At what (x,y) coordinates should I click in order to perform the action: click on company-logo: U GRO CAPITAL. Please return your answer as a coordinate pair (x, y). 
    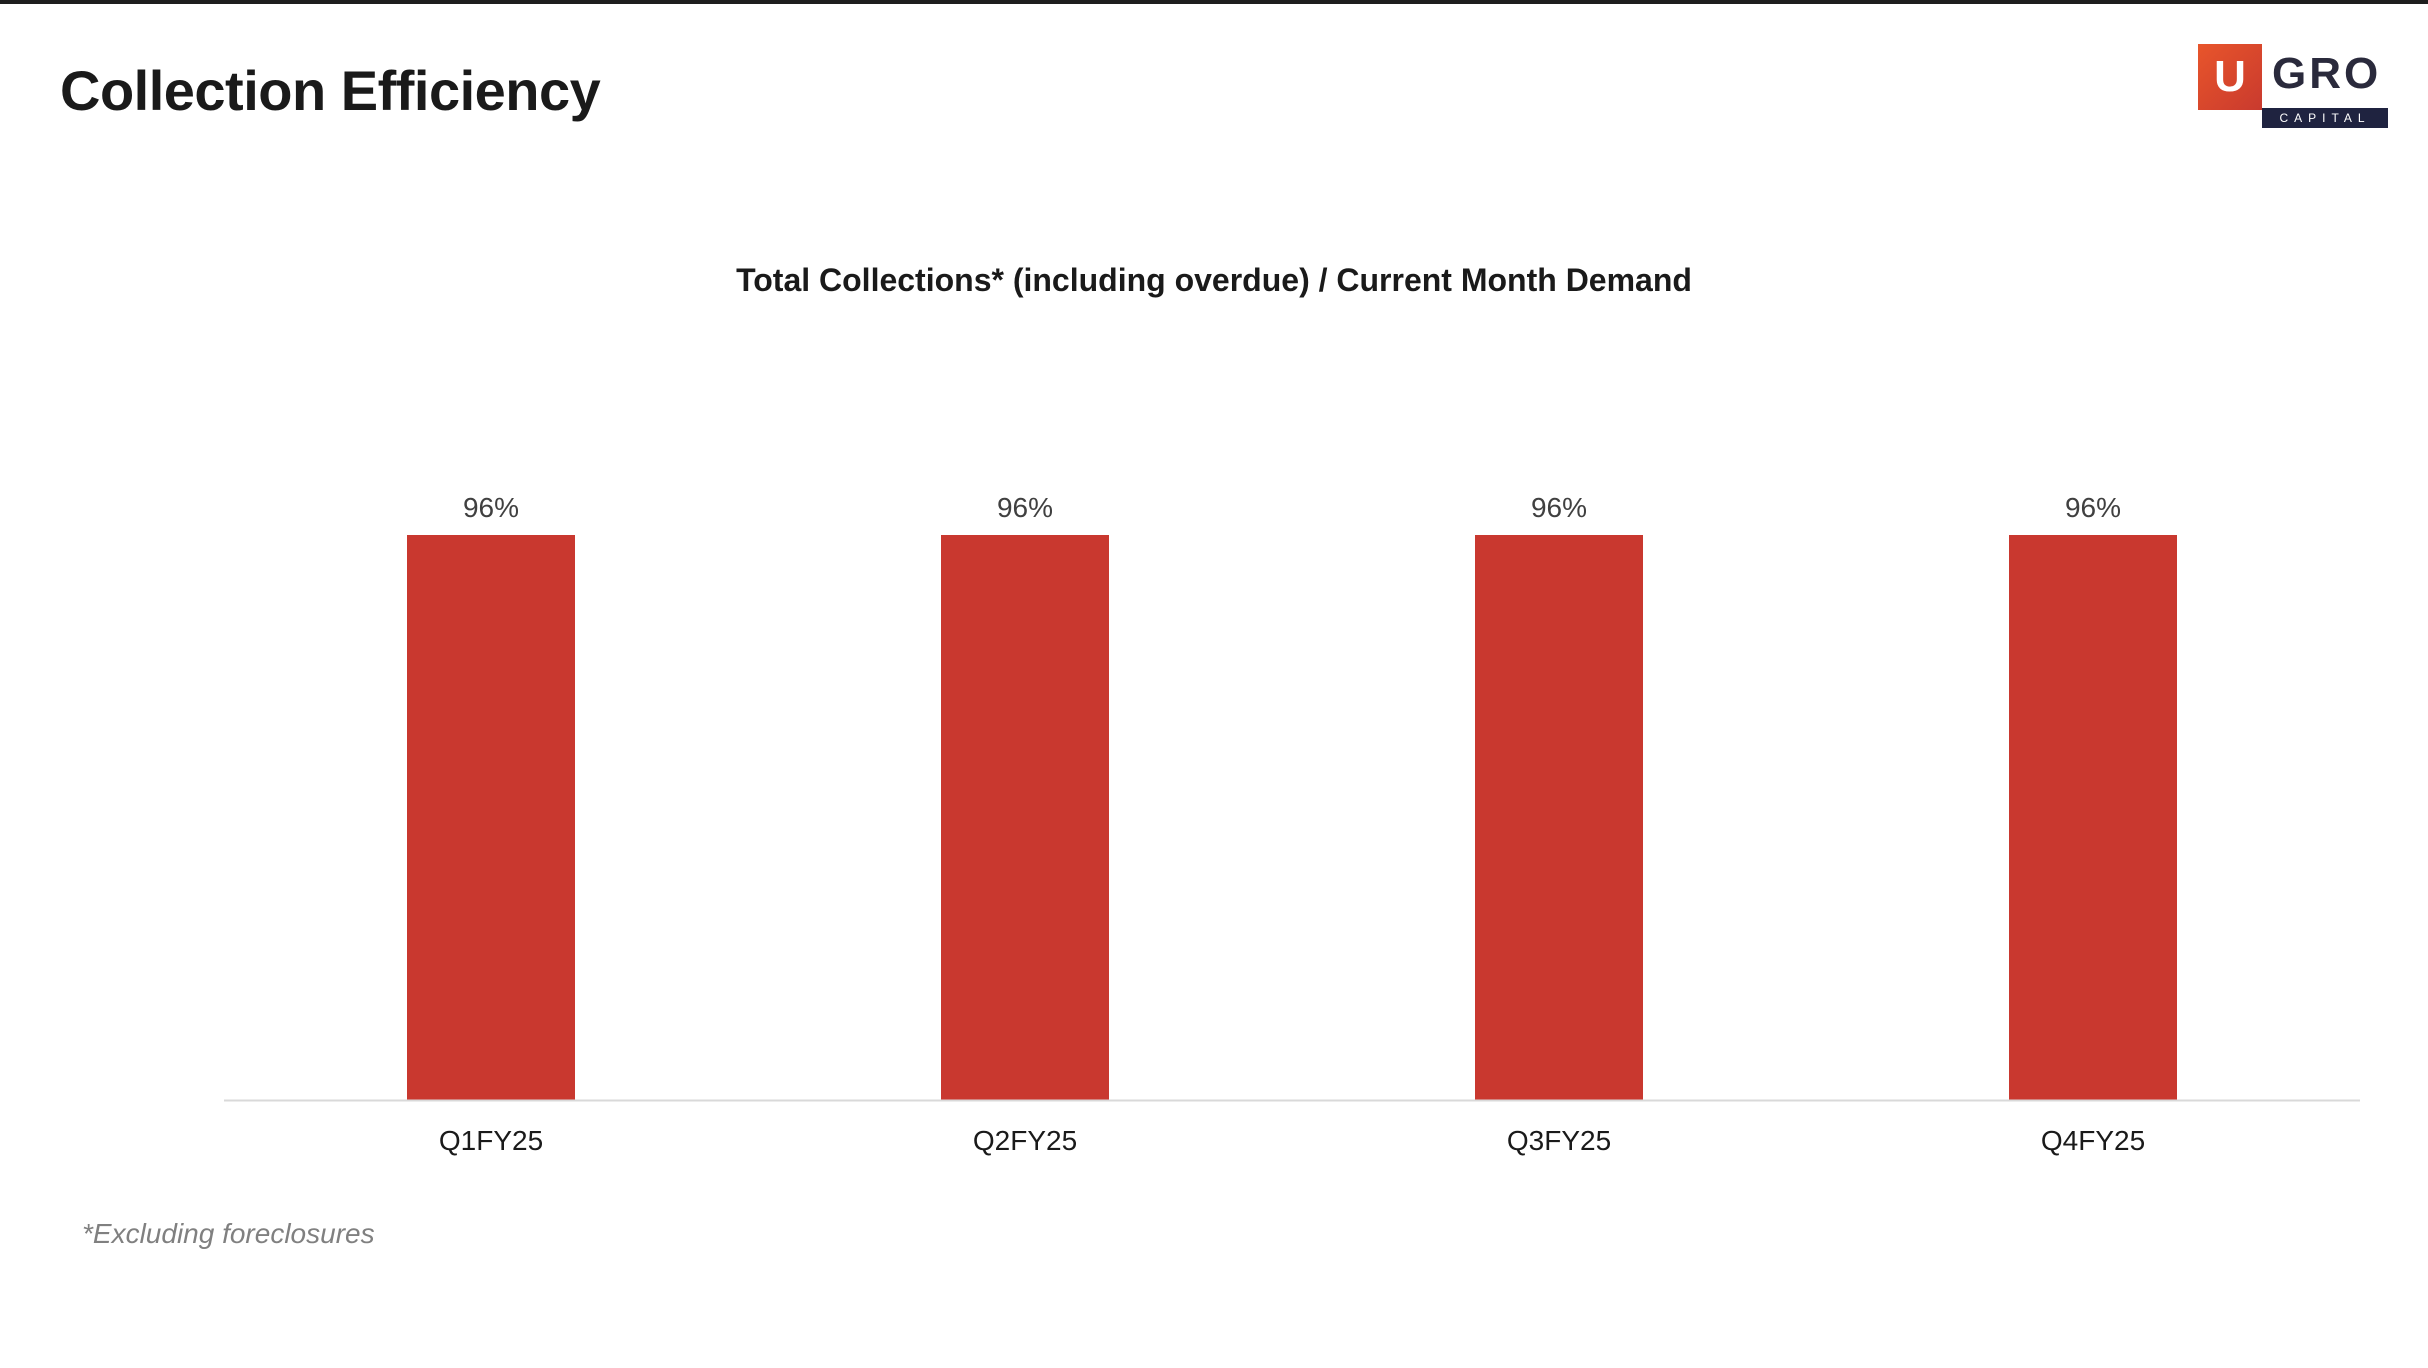
    Looking at the image, I should click on (2293, 87).